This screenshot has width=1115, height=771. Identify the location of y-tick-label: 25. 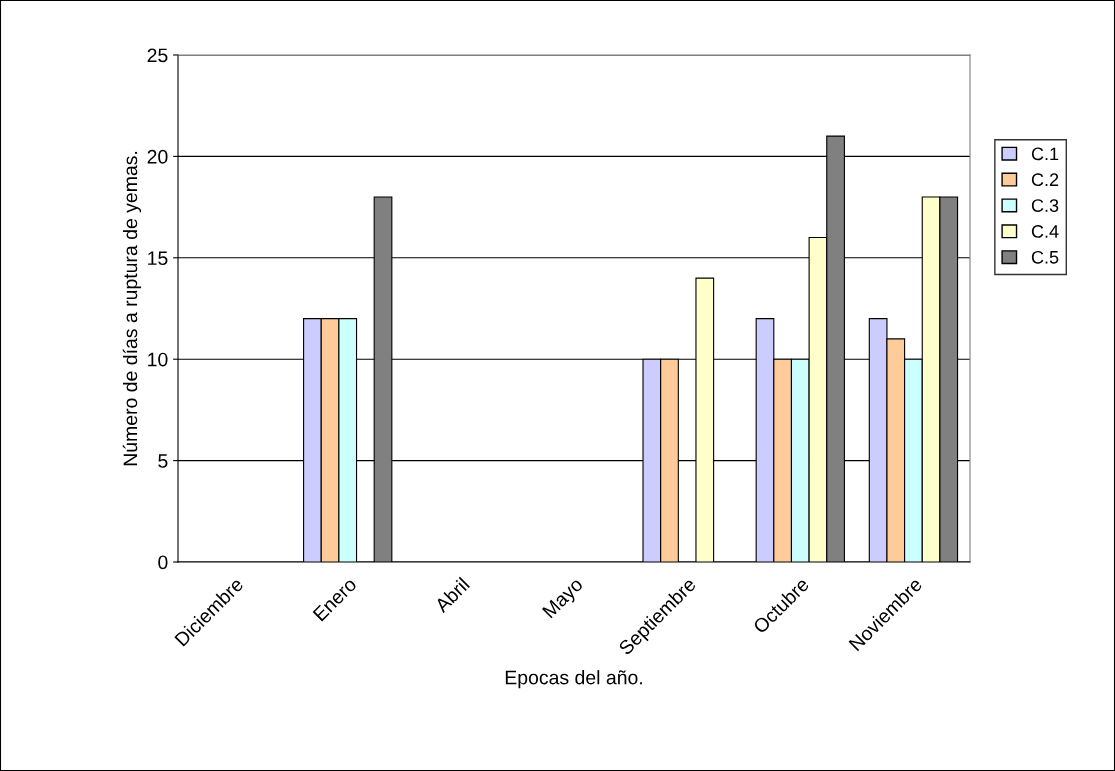
(157, 55).